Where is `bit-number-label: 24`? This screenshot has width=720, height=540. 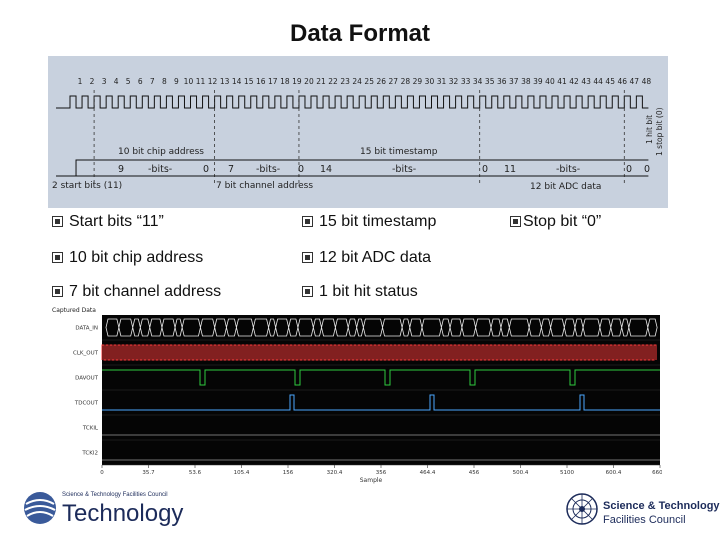
bit-number-label: 24 is located at coordinates (357, 81).